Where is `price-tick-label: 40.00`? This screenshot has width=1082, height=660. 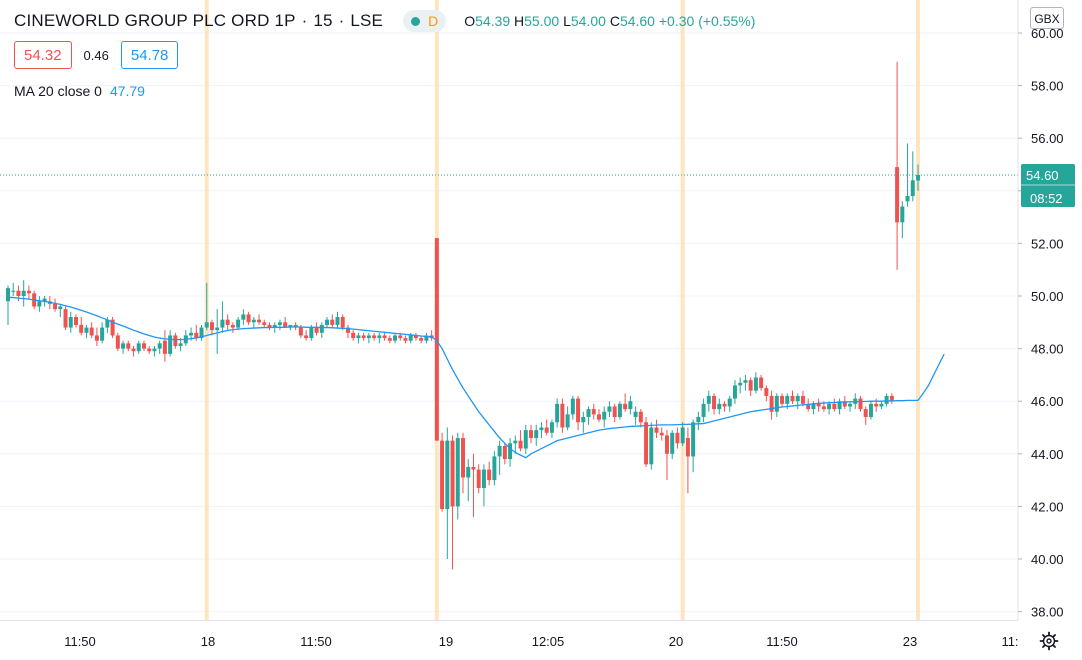 price-tick-label: 40.00 is located at coordinates (1047, 559).